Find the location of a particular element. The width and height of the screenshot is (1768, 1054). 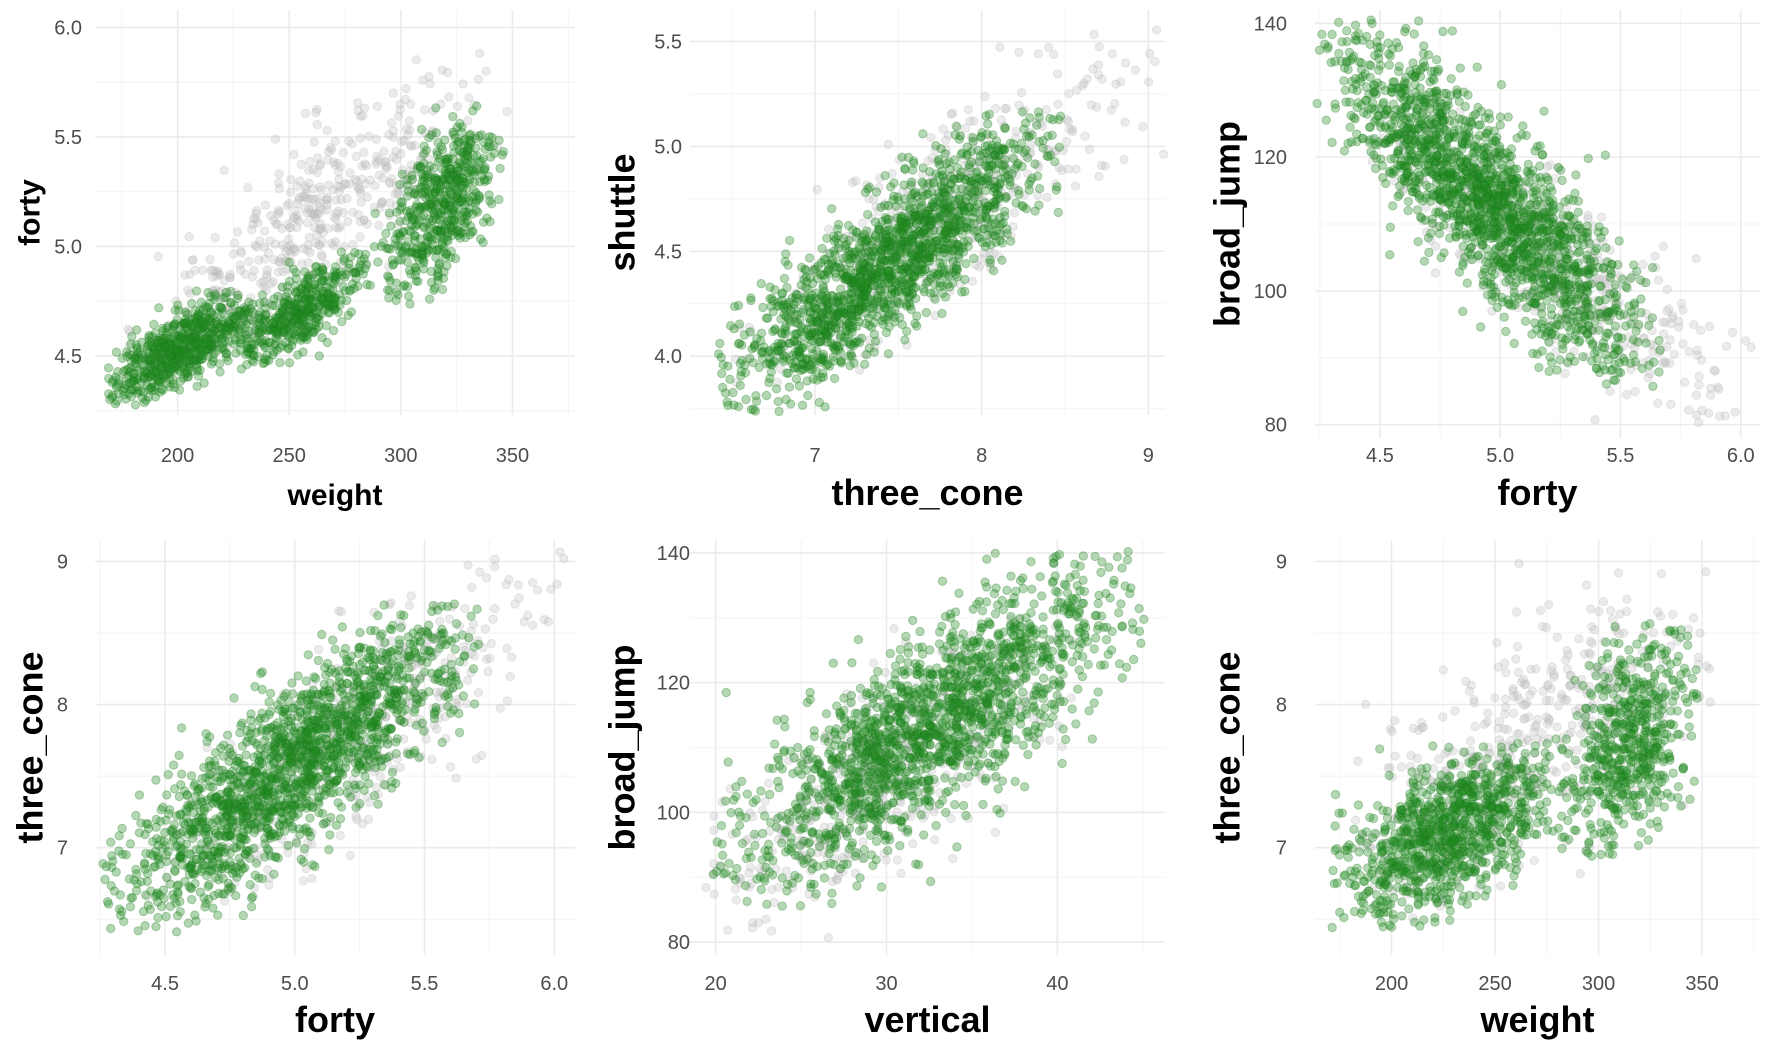

y-tick-label: 5.0 is located at coordinates (68, 247).